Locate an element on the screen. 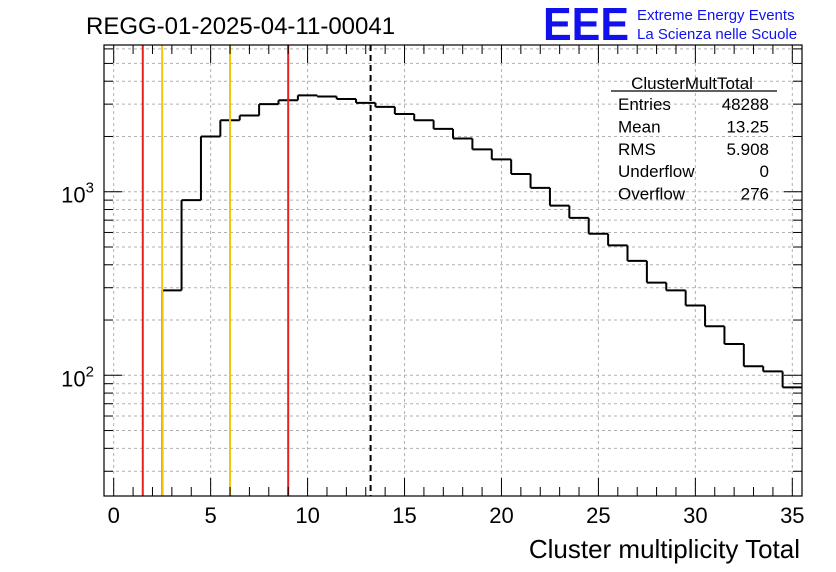 The height and width of the screenshot is (572, 836). y-tick-label: 10² is located at coordinates (77, 377).